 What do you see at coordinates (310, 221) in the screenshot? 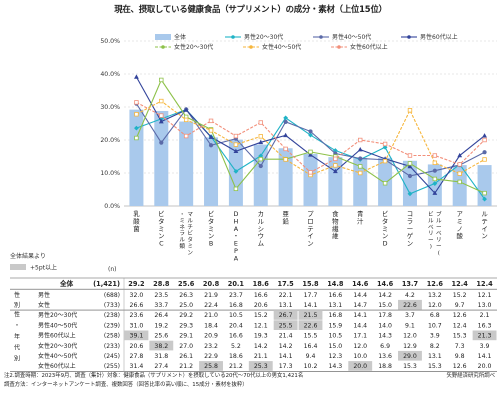
I see `category-label-char: ロ` at bounding box center [310, 221].